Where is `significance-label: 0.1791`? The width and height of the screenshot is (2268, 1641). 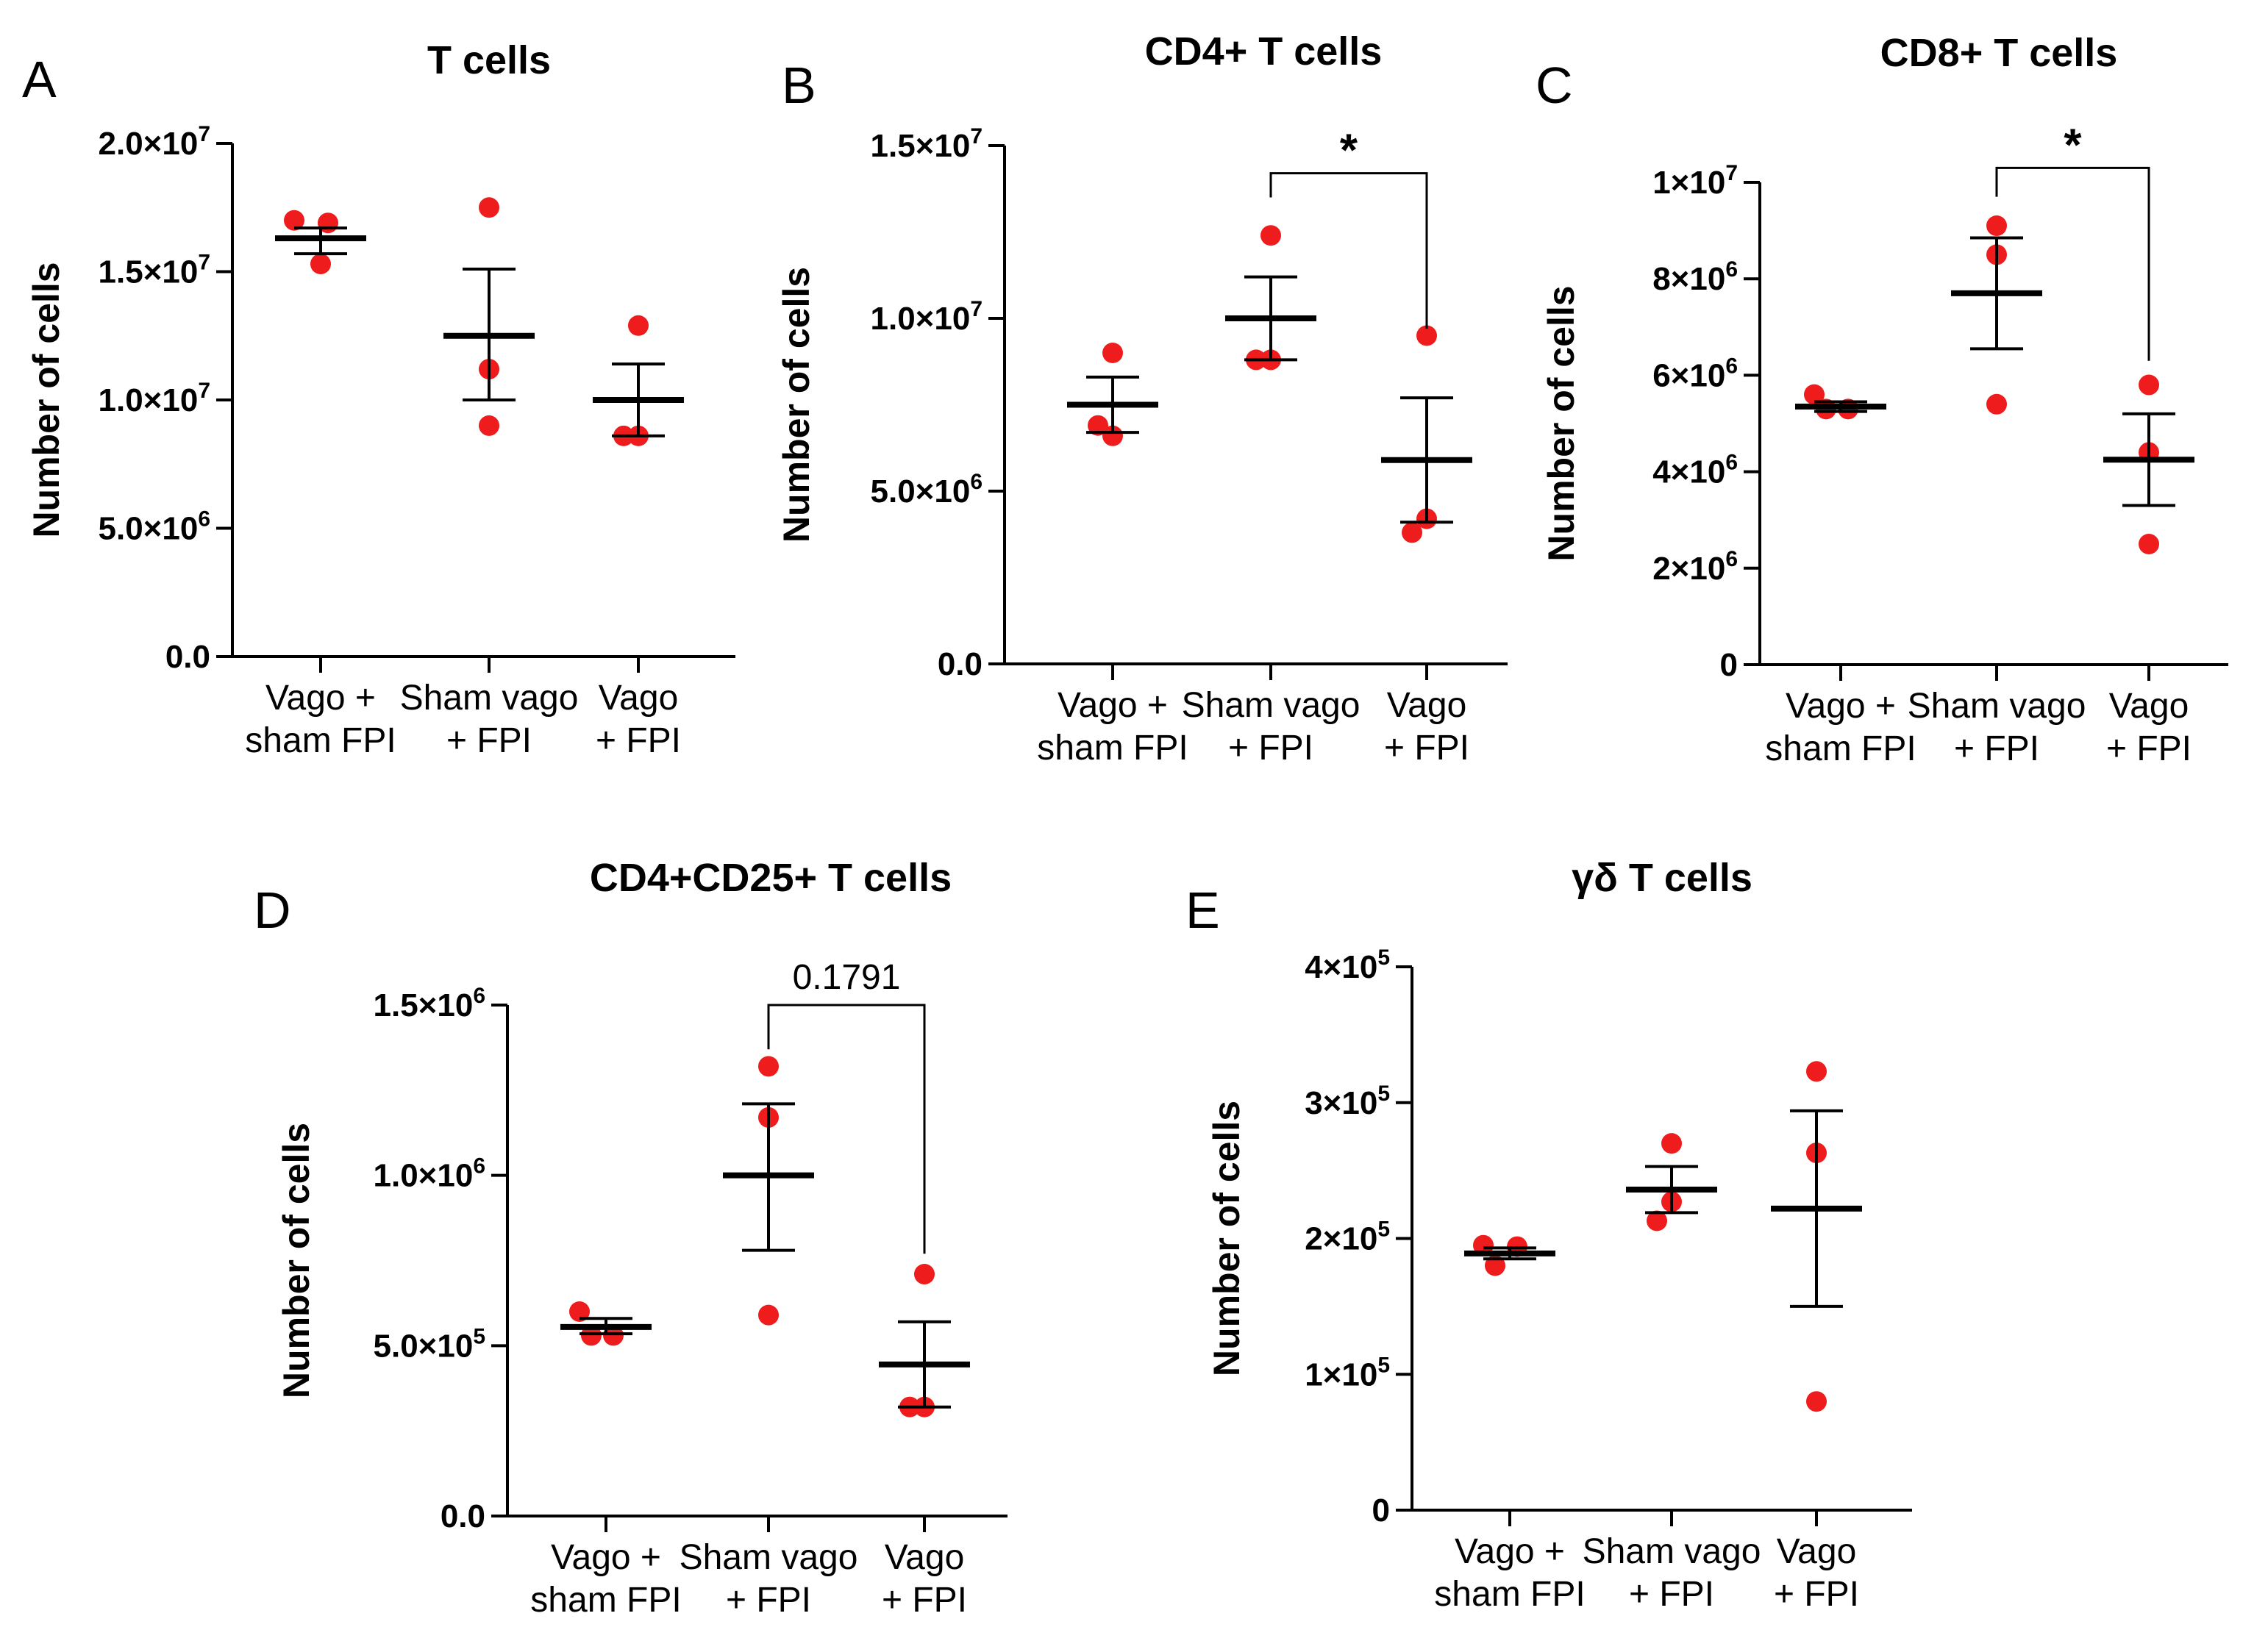
significance-label: 0.1791 is located at coordinates (847, 977).